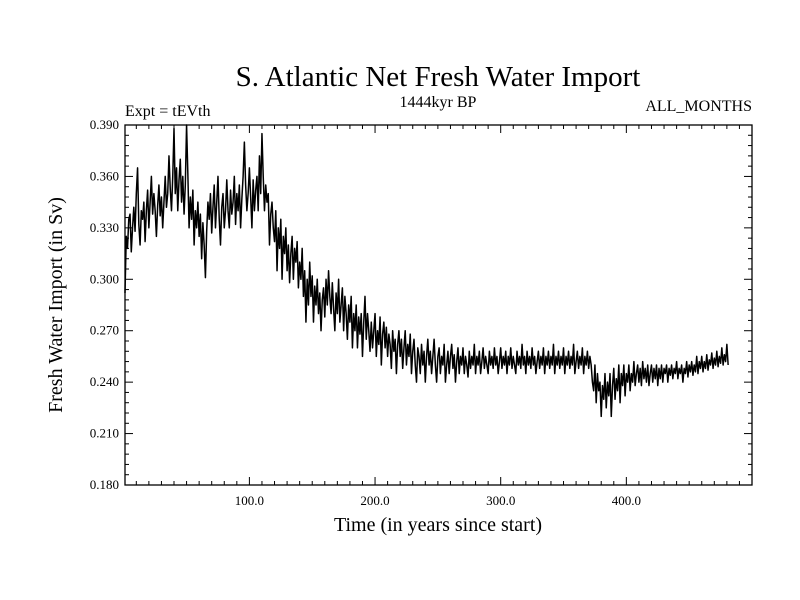 Image resolution: width=800 pixels, height=600 pixels. Describe the element at coordinates (104, 278) in the screenshot. I see `y-tick-label: 0.300` at that location.